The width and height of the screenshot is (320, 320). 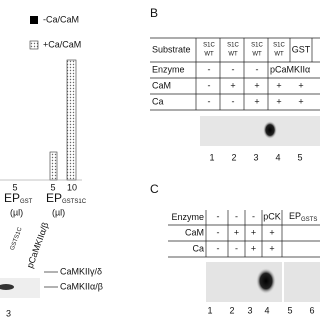 I want to click on group-label: EPGST, so click(x=18, y=198).